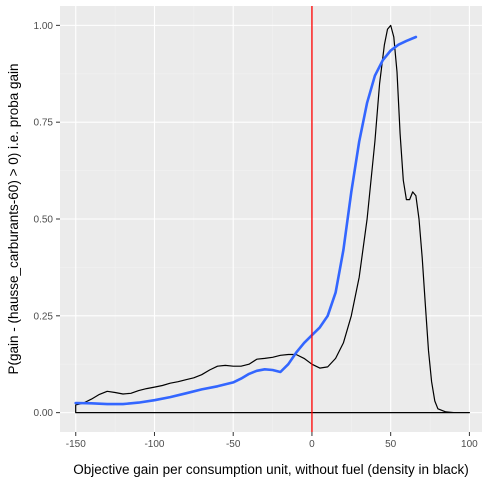 The height and width of the screenshot is (485, 488). Describe the element at coordinates (391, 444) in the screenshot. I see `x-tick-label: 50` at that location.